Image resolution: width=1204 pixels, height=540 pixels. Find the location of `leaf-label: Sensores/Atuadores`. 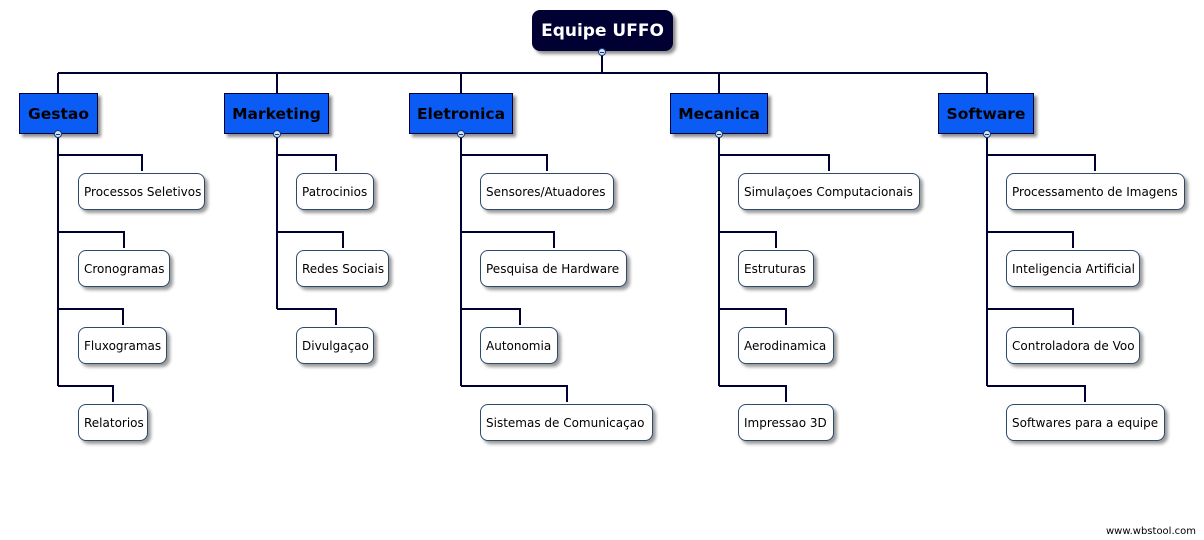

leaf-label: Sensores/Atuadores is located at coordinates (546, 191).